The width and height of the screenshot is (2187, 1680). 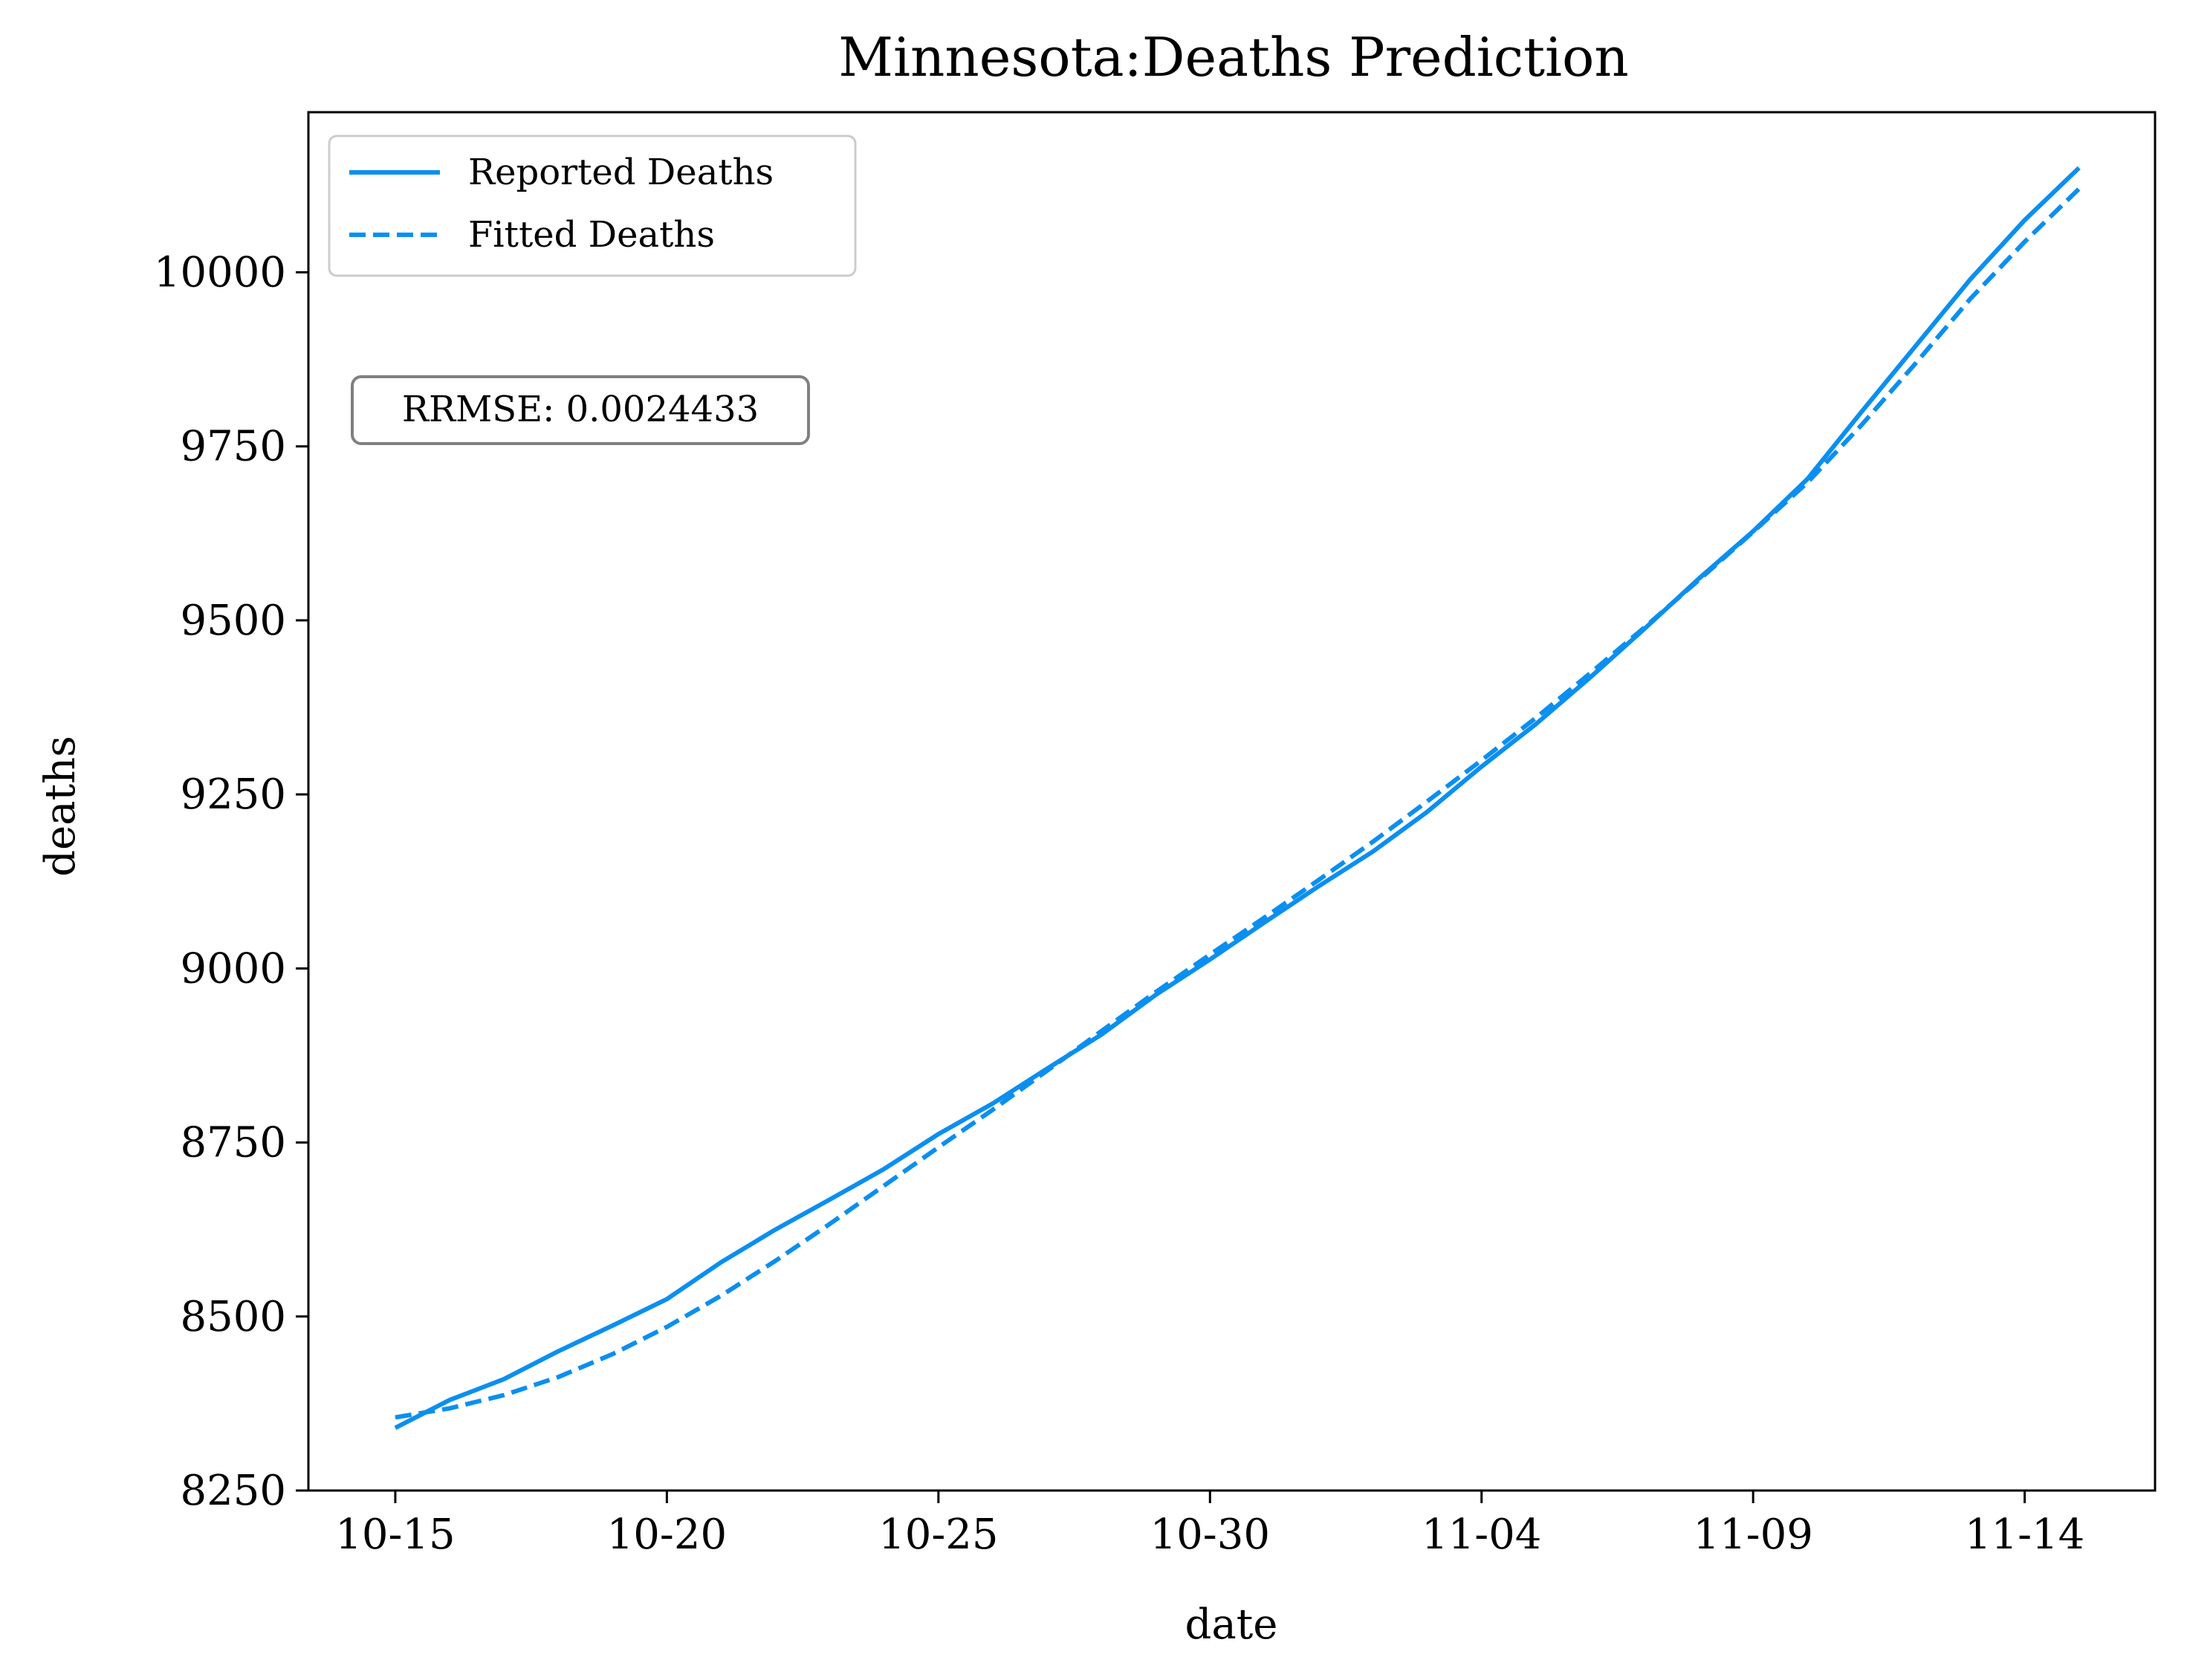 I want to click on y-tick-label: 8500, so click(x=233, y=1317).